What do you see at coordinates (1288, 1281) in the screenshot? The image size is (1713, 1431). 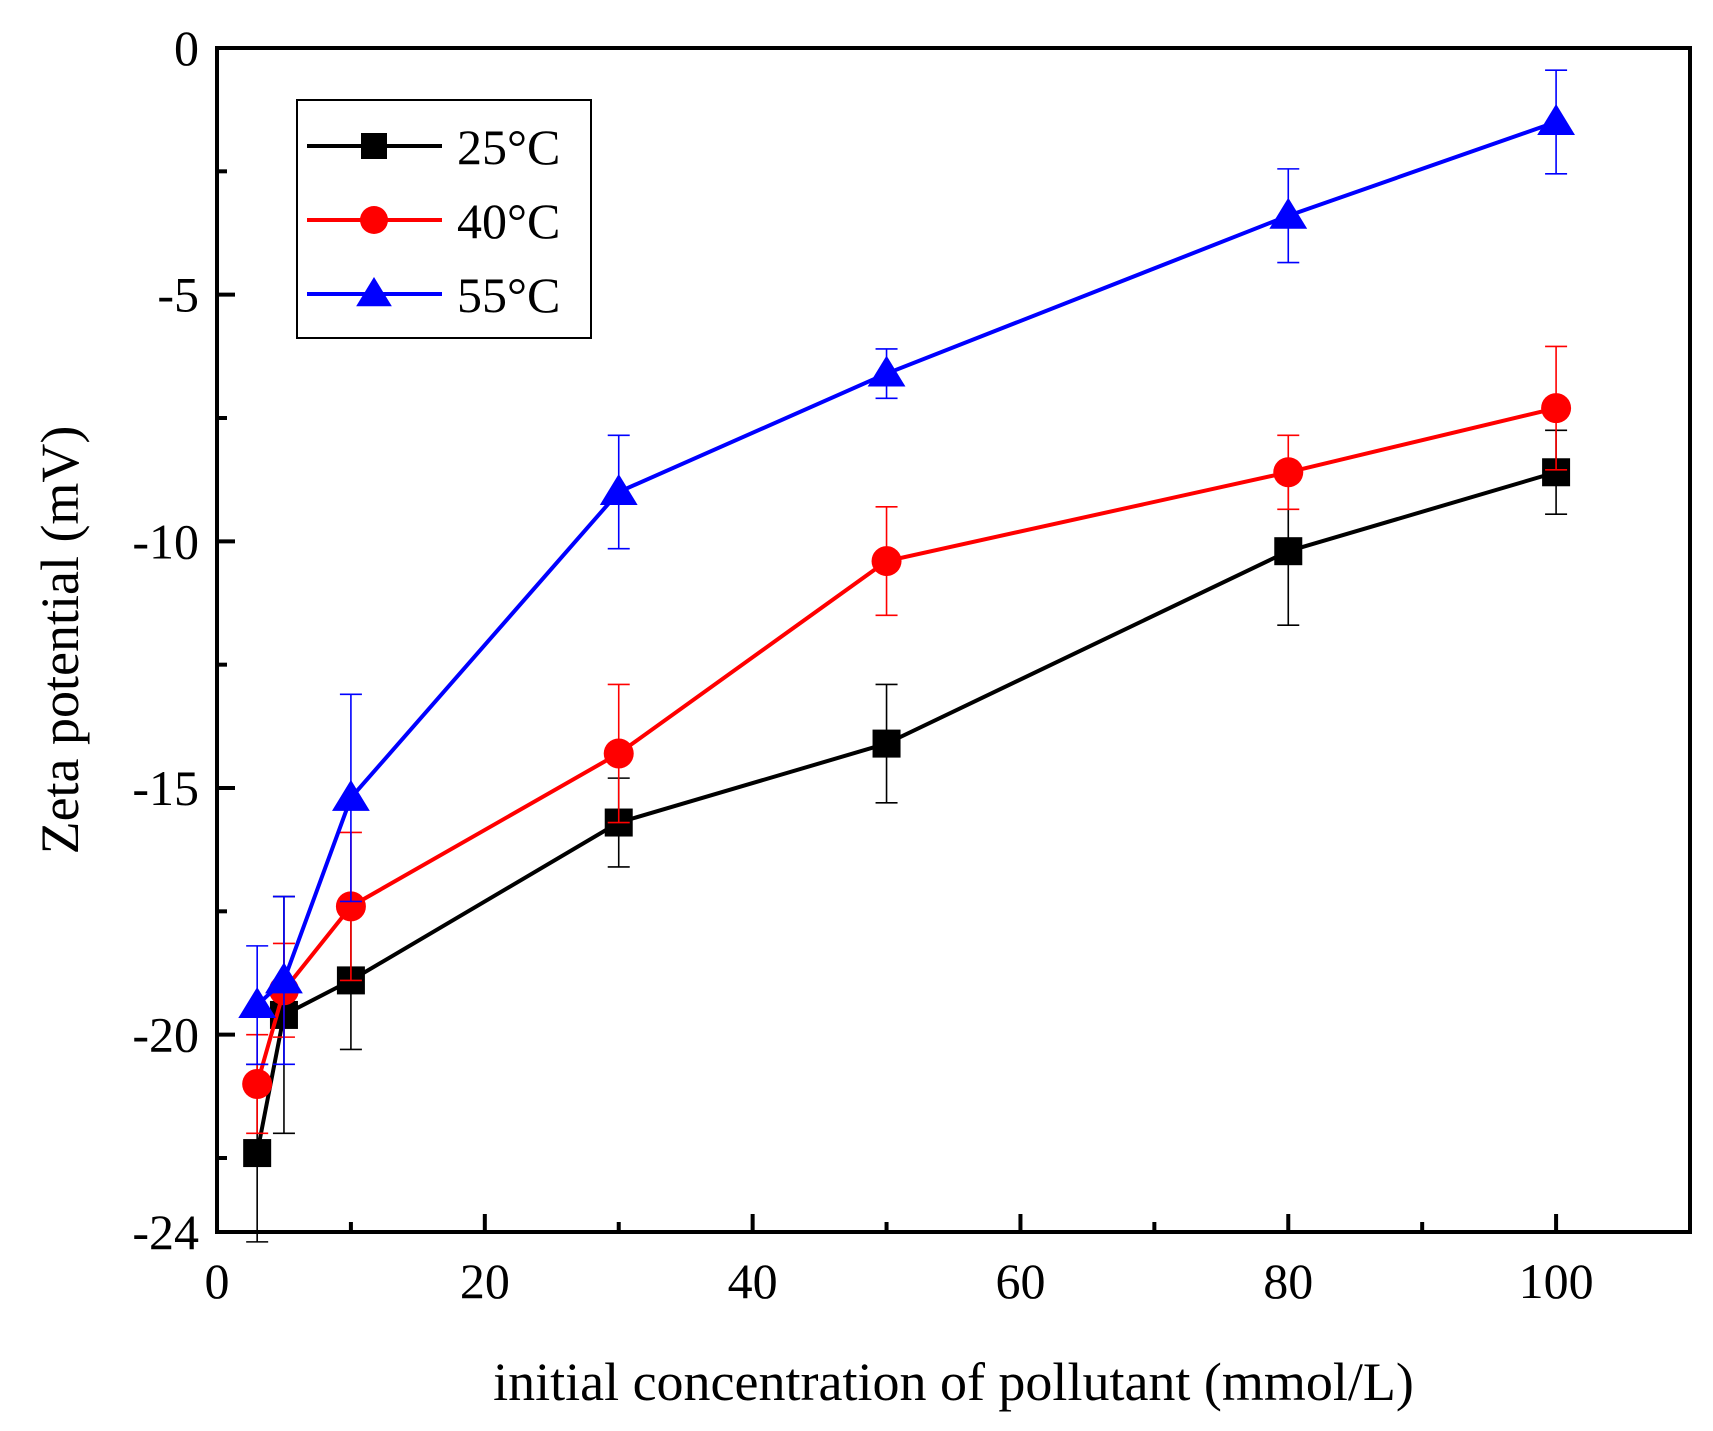 I see `x-tick-label-4: 80` at bounding box center [1288, 1281].